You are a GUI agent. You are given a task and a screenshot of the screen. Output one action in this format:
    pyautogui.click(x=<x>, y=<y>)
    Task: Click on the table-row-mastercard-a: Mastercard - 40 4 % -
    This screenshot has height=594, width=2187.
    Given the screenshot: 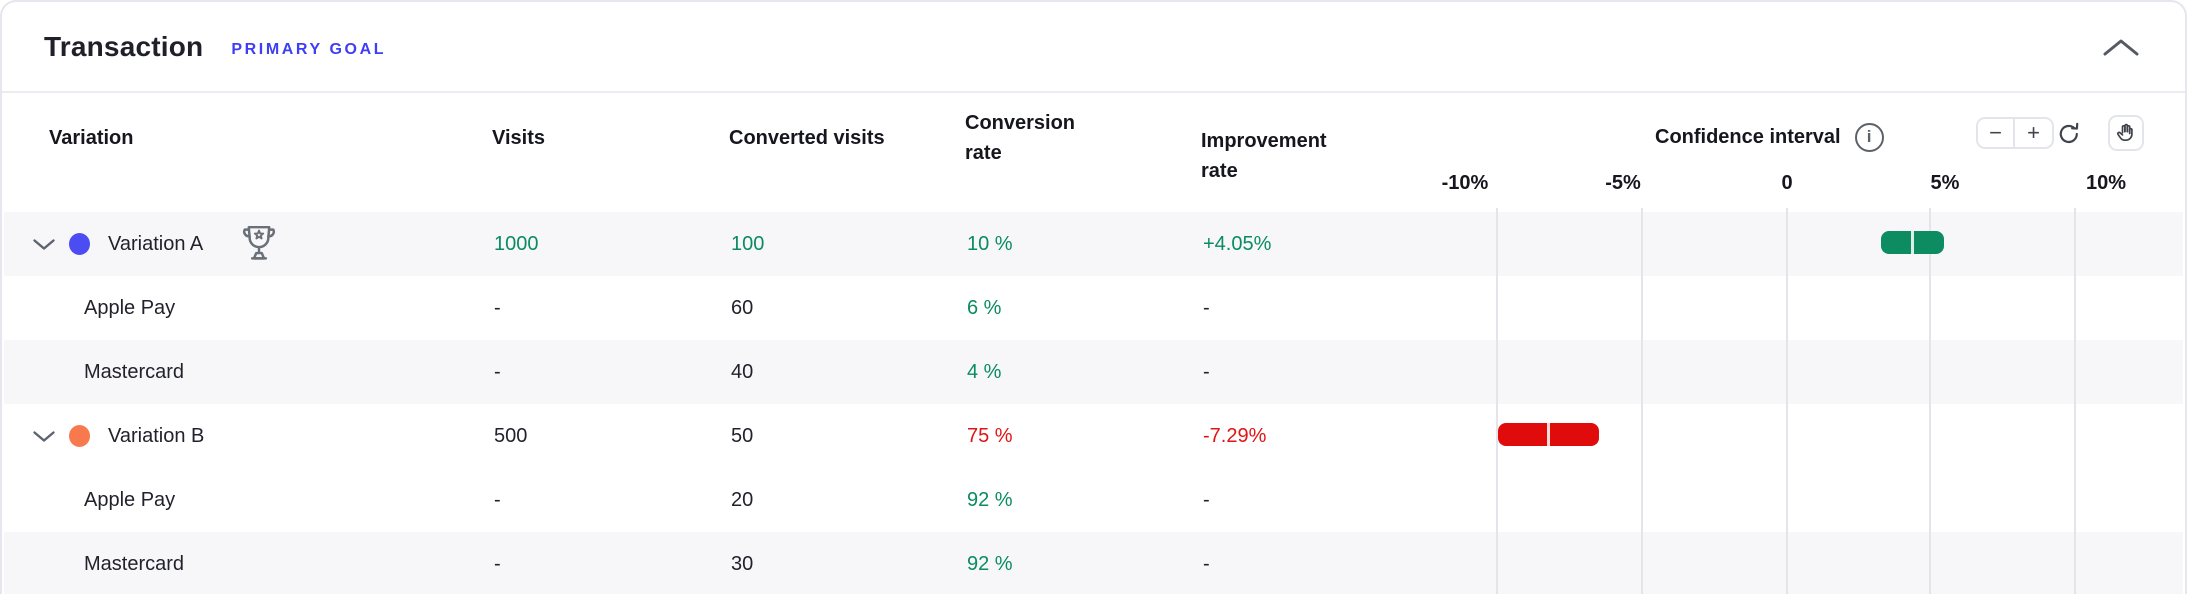 What is the action you would take?
    pyautogui.click(x=1093, y=372)
    